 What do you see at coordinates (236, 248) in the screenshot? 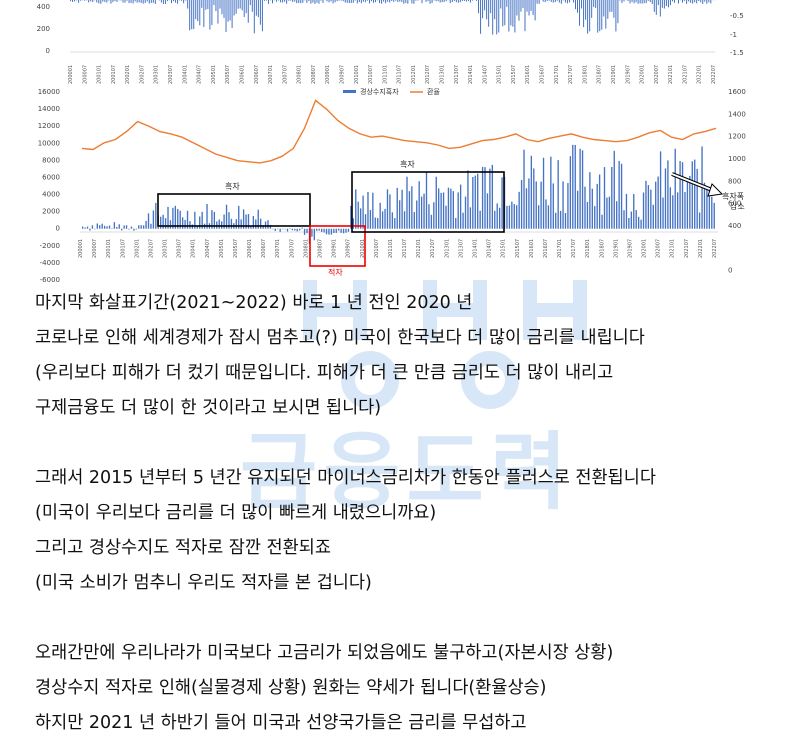
I see `date-tick: 200507` at bounding box center [236, 248].